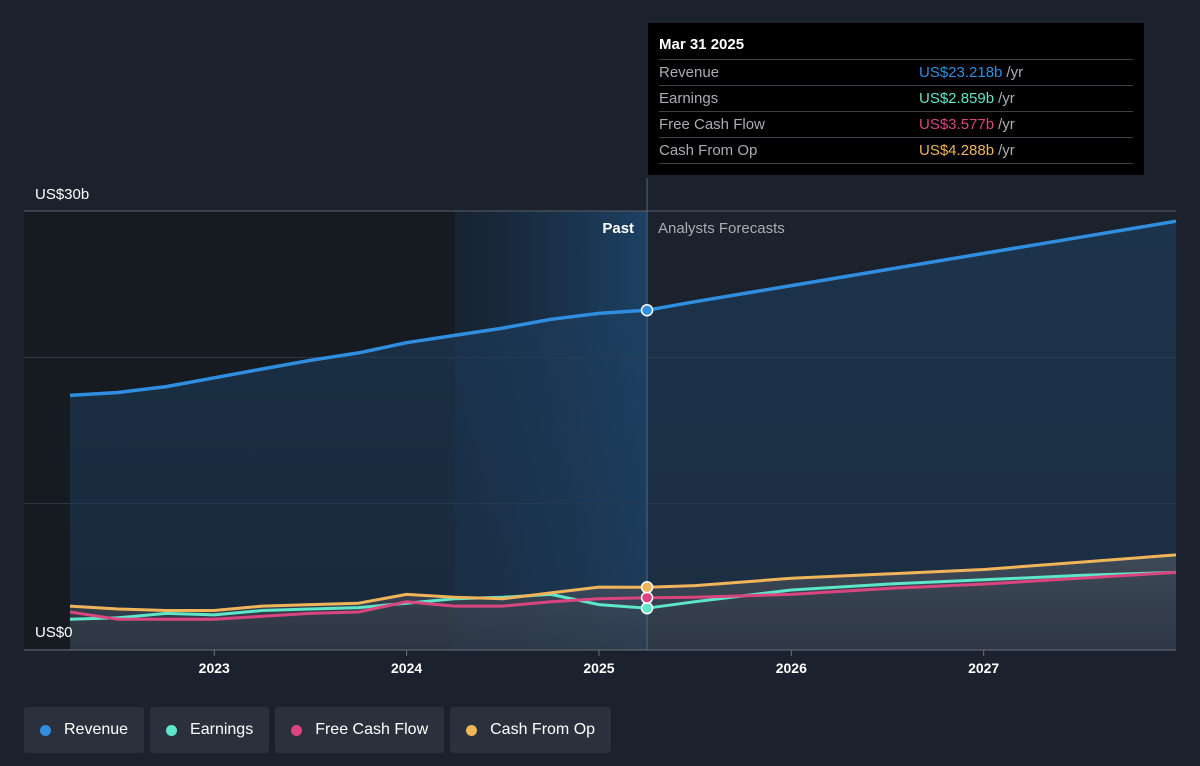 The width and height of the screenshot is (1200, 766). What do you see at coordinates (708, 150) in the screenshot?
I see `tooltip-name: Cash From Op` at bounding box center [708, 150].